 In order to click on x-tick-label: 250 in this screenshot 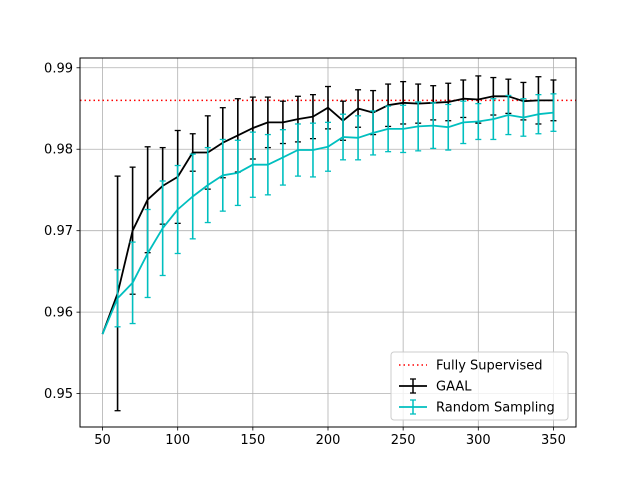, I will do `click(403, 440)`.